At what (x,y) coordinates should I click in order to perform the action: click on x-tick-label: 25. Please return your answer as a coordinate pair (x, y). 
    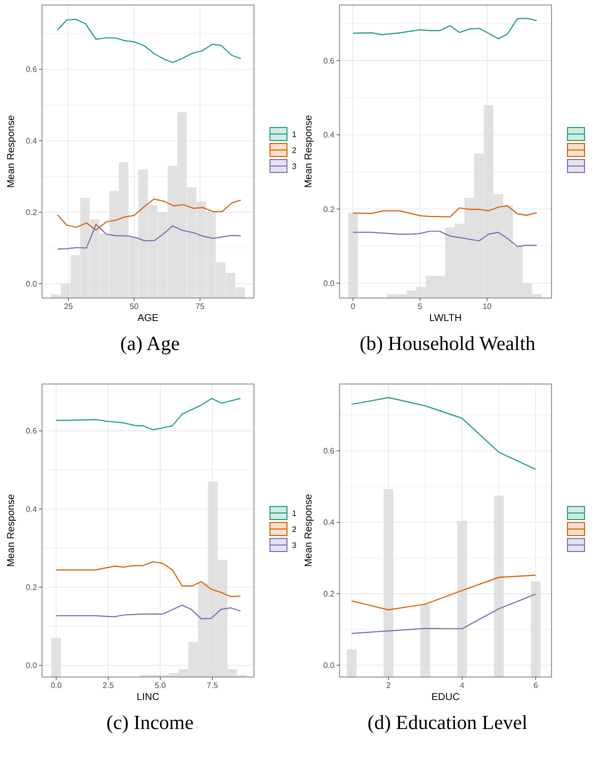
    Looking at the image, I should click on (69, 306).